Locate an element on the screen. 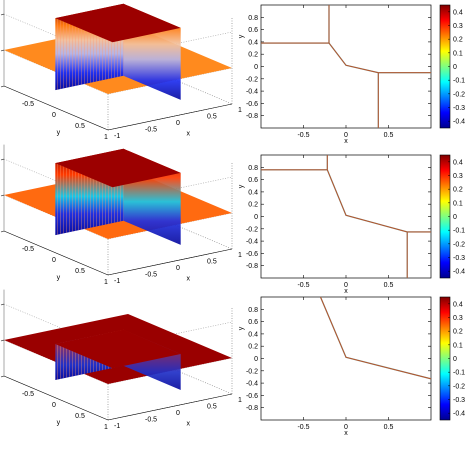  colorbar-tick-label: 0.2 is located at coordinates (458, 190).